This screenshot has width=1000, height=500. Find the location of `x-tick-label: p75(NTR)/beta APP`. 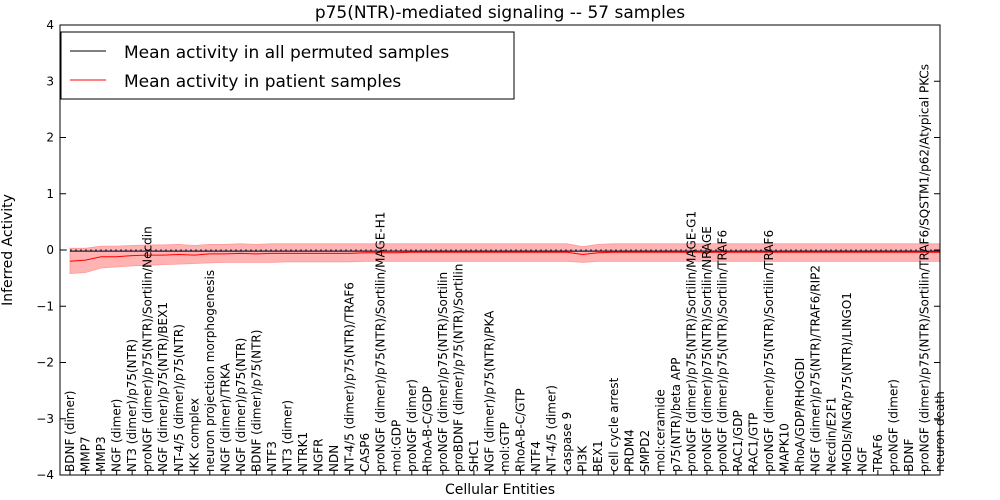

x-tick-label: p75(NTR)/beta APP is located at coordinates (676, 415).